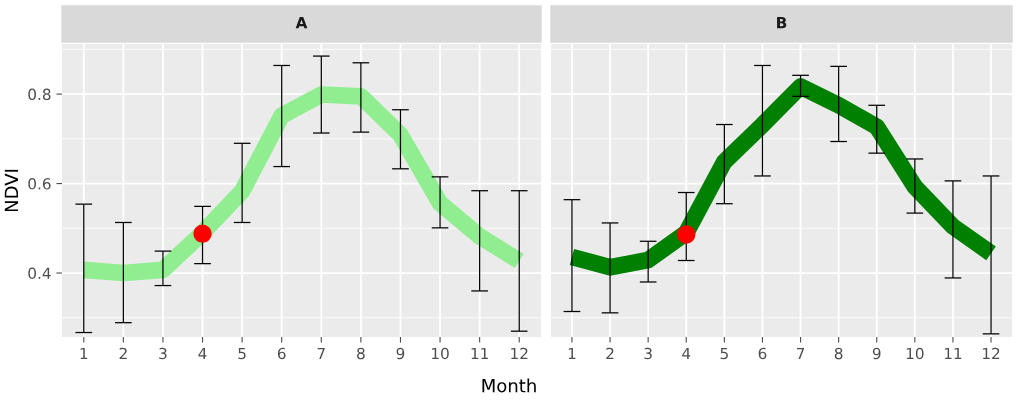 This screenshot has height=400, width=1018. Describe the element at coordinates (39, 273) in the screenshot. I see `y-tick-label: 0.4` at that location.